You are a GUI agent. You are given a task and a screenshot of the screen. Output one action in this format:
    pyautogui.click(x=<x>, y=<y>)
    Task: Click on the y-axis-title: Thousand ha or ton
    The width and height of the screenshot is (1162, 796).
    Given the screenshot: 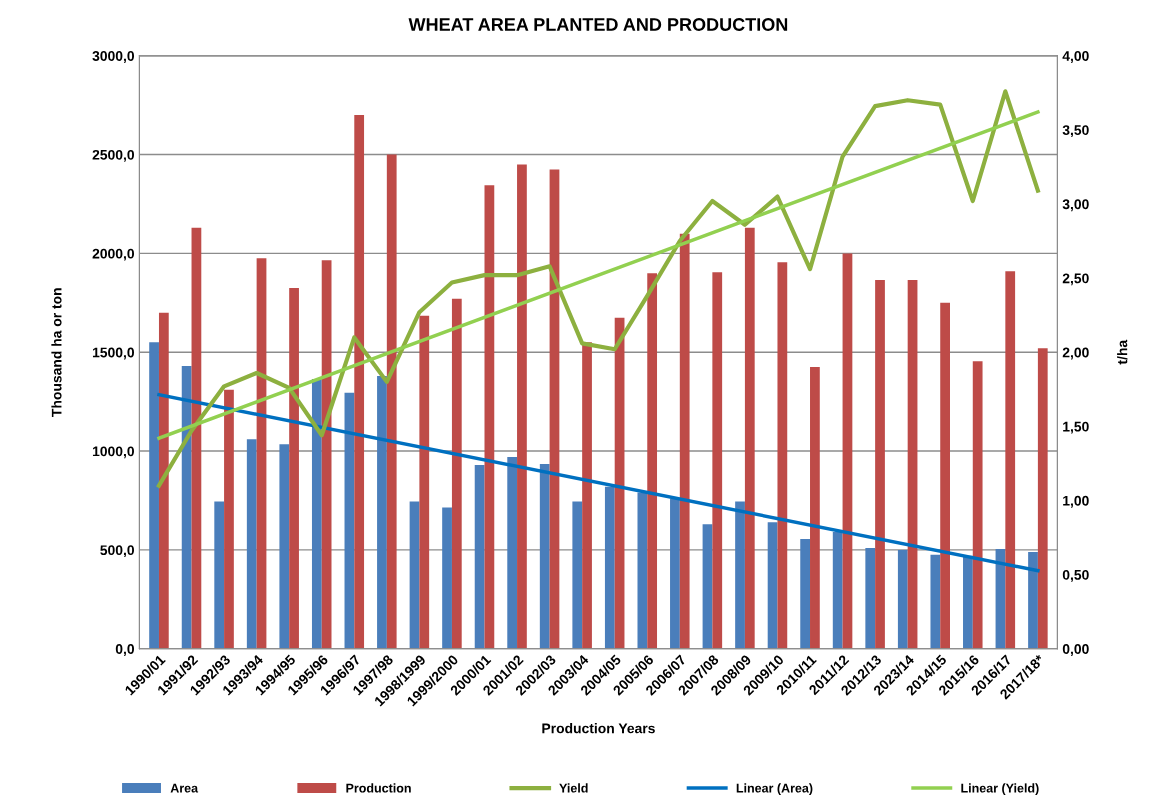 What is the action you would take?
    pyautogui.click(x=56, y=352)
    